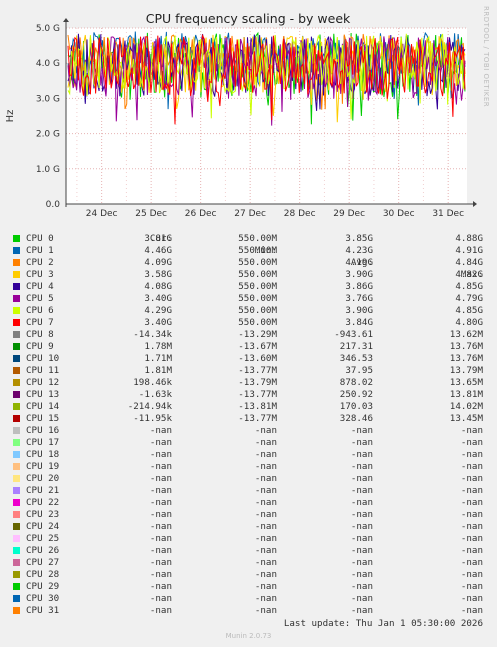 Image resolution: width=497 pixels, height=647 pixels. What do you see at coordinates (43, 550) in the screenshot?
I see `legend-name: CPU 26` at bounding box center [43, 550].